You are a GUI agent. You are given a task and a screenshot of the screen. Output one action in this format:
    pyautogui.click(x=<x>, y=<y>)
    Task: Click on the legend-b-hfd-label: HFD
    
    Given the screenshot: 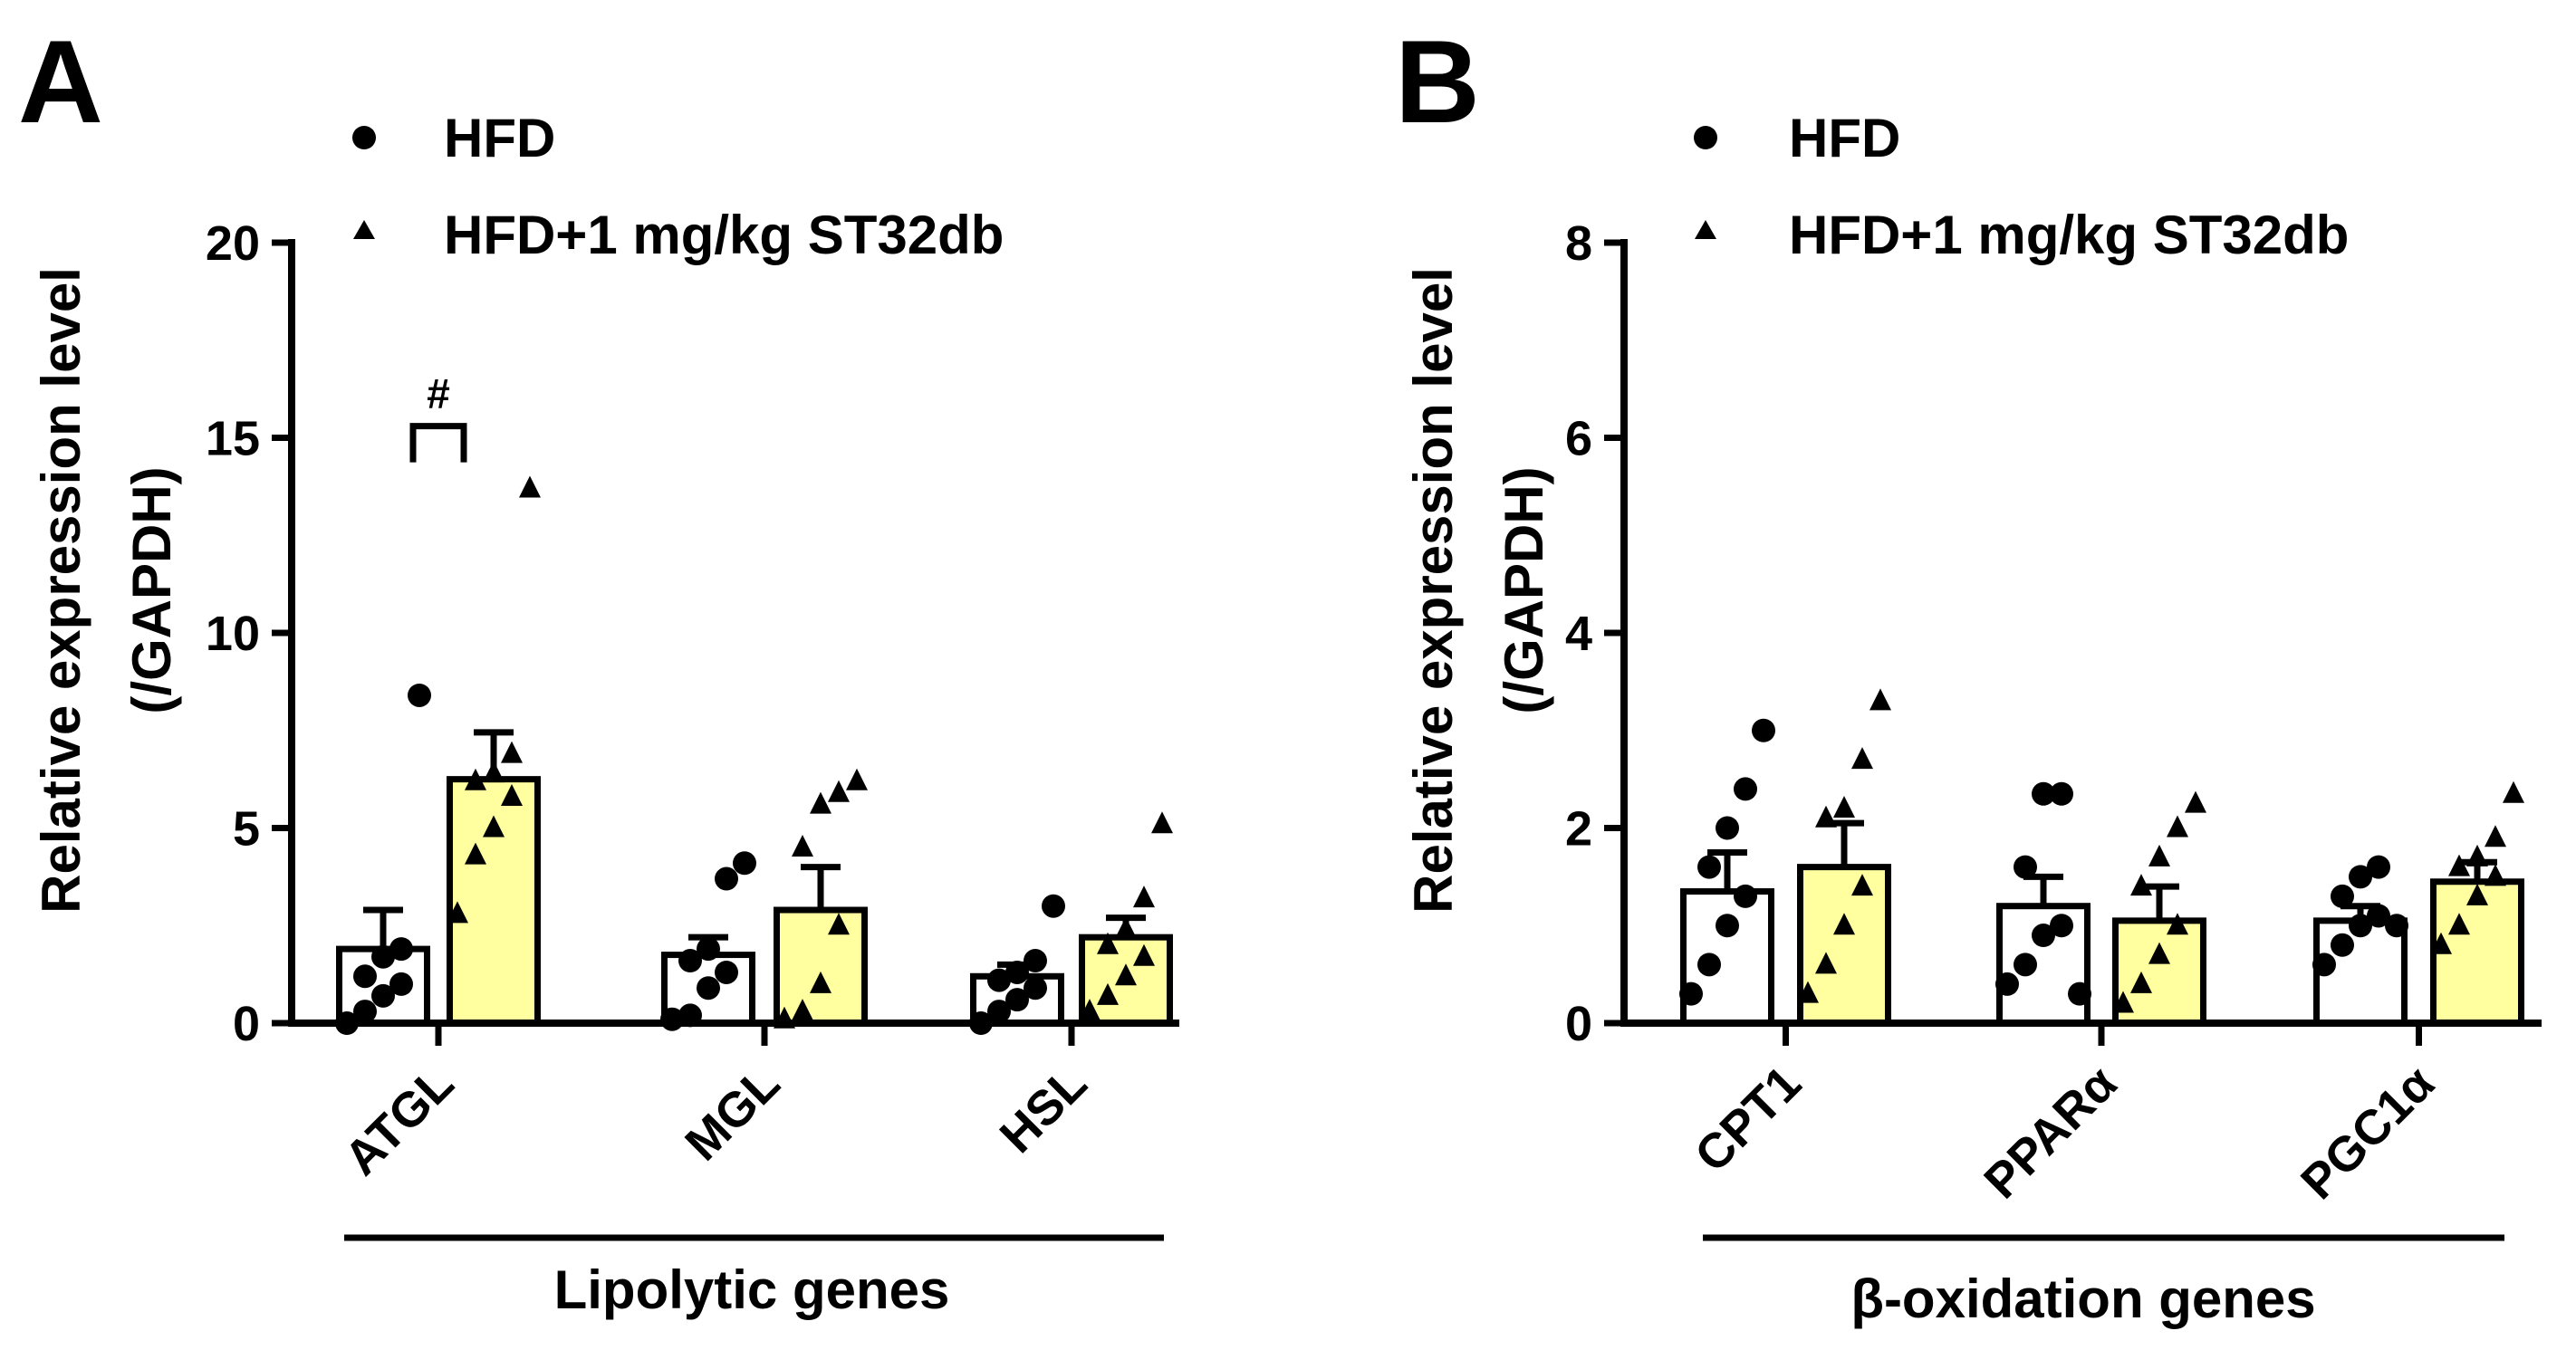 What is the action you would take?
    pyautogui.click(x=1844, y=138)
    